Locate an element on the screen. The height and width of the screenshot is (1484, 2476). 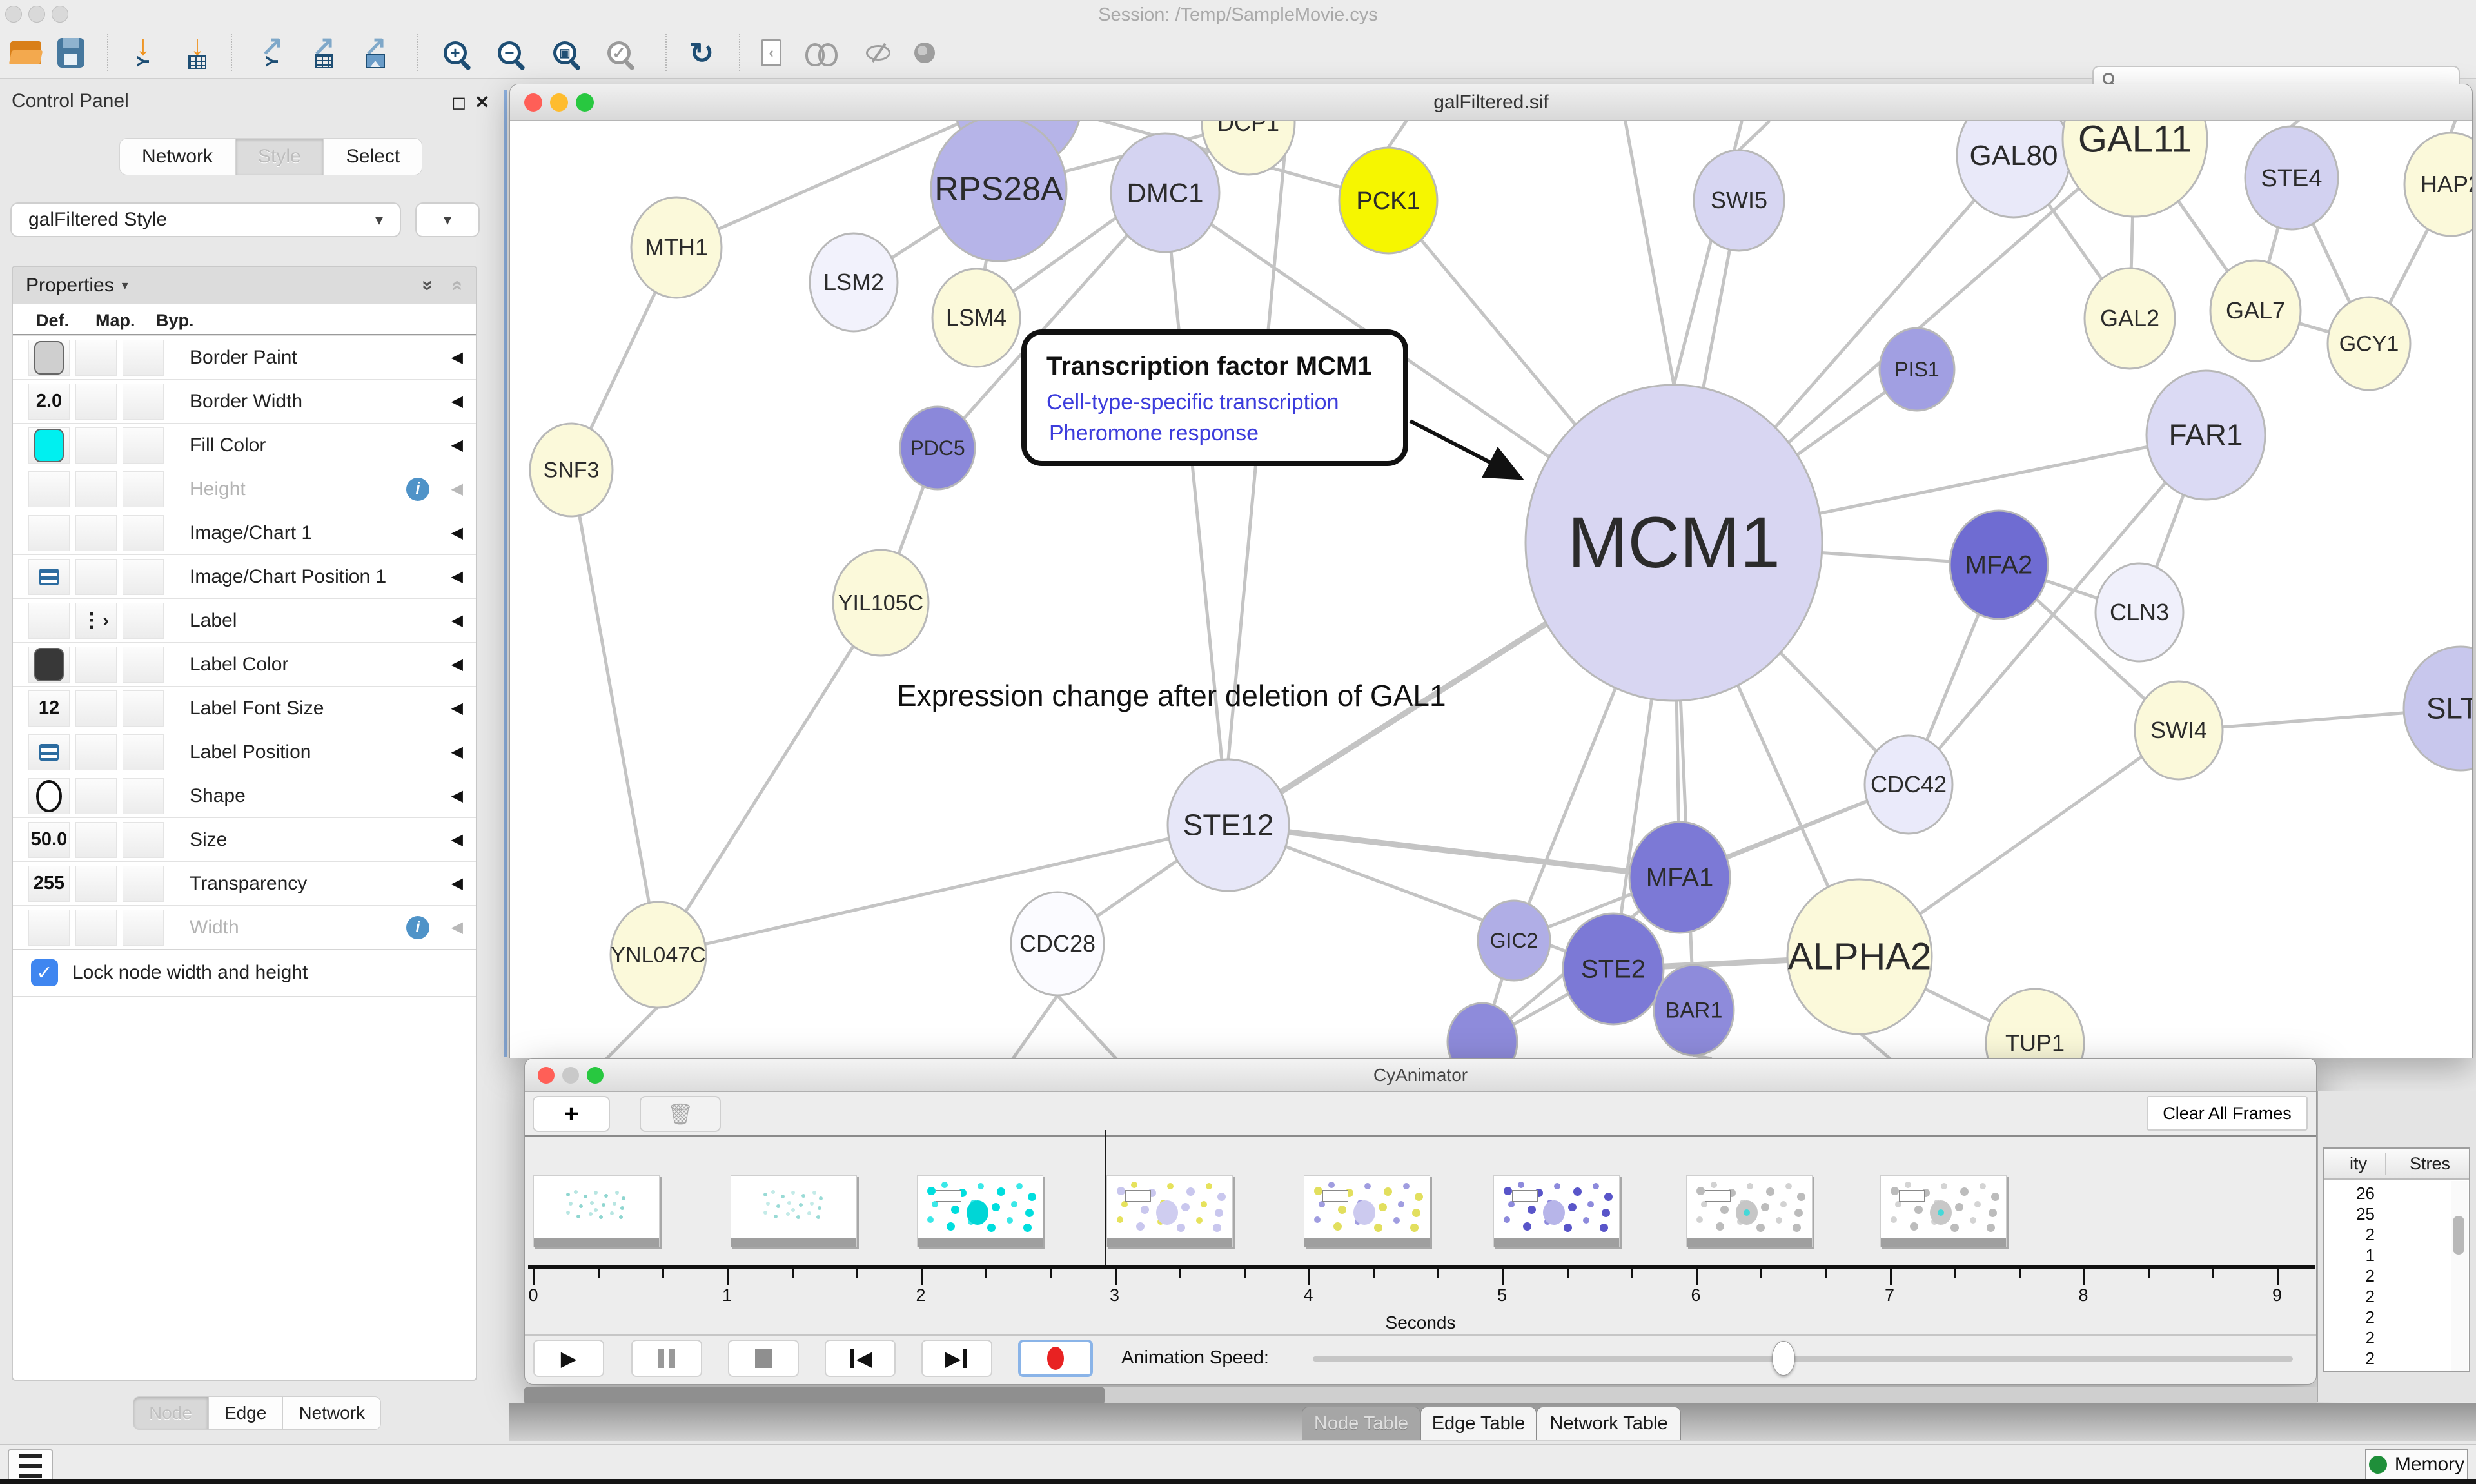
network-node-YIL105C is located at coordinates (881, 603).